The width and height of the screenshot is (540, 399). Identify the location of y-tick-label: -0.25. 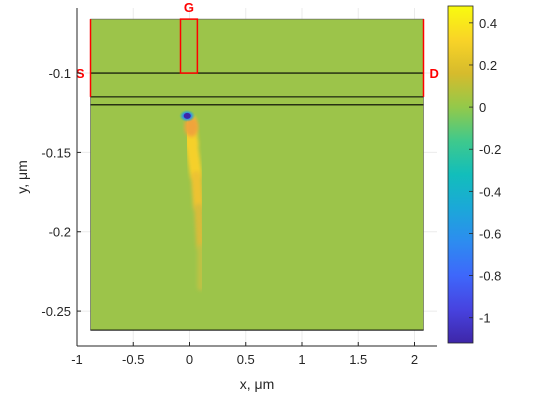
(56, 311).